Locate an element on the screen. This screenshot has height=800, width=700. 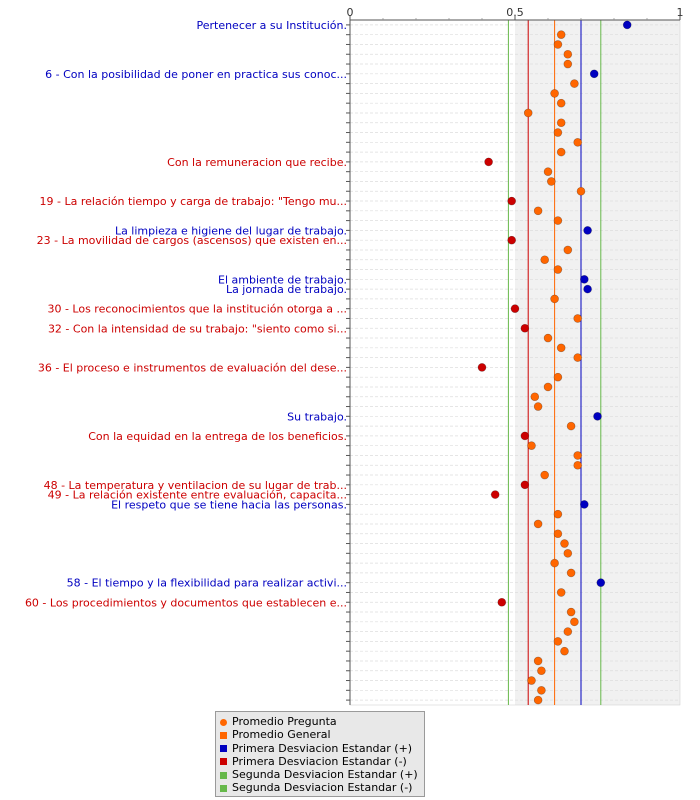
legend-label: Promedio General is located at coordinates (281, 735).